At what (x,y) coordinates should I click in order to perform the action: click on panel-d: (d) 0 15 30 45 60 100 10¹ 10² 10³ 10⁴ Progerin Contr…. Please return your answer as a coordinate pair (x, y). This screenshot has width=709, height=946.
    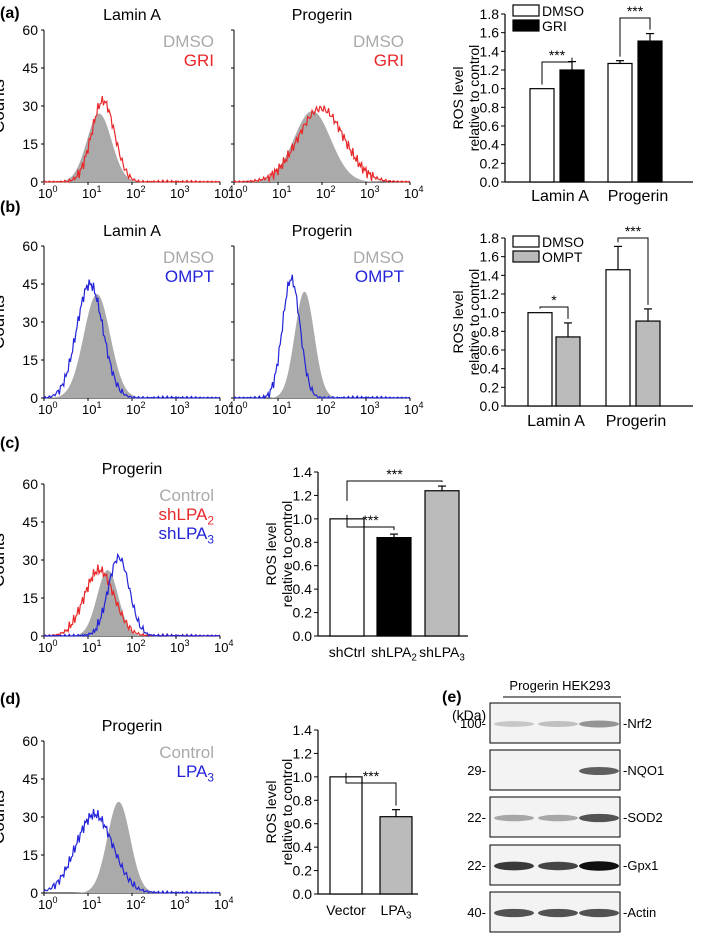
    Looking at the image, I should click on (209, 806).